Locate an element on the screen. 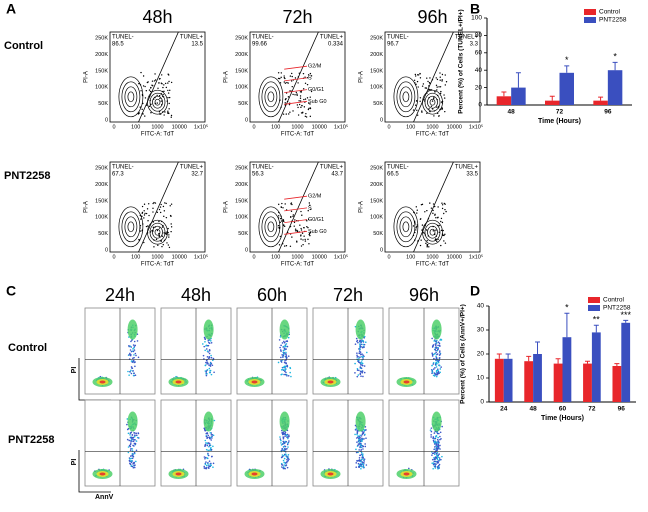  legend-label: PNT2258 is located at coordinates (613, 20).